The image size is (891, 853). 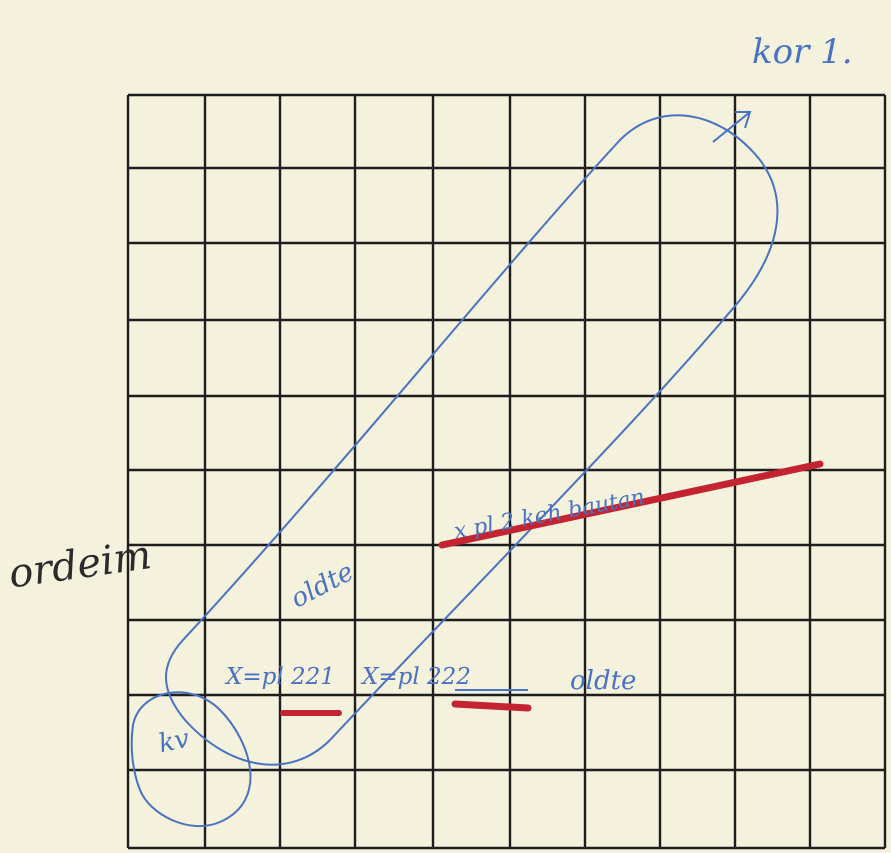 What do you see at coordinates (732, 127) in the screenshot?
I see `arrow-icon` at bounding box center [732, 127].